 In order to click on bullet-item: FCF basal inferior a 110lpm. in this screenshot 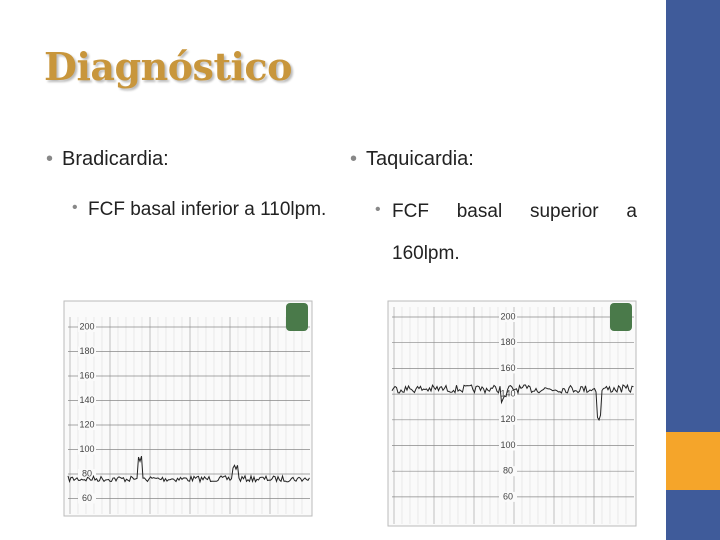, I will do `click(207, 209)`.